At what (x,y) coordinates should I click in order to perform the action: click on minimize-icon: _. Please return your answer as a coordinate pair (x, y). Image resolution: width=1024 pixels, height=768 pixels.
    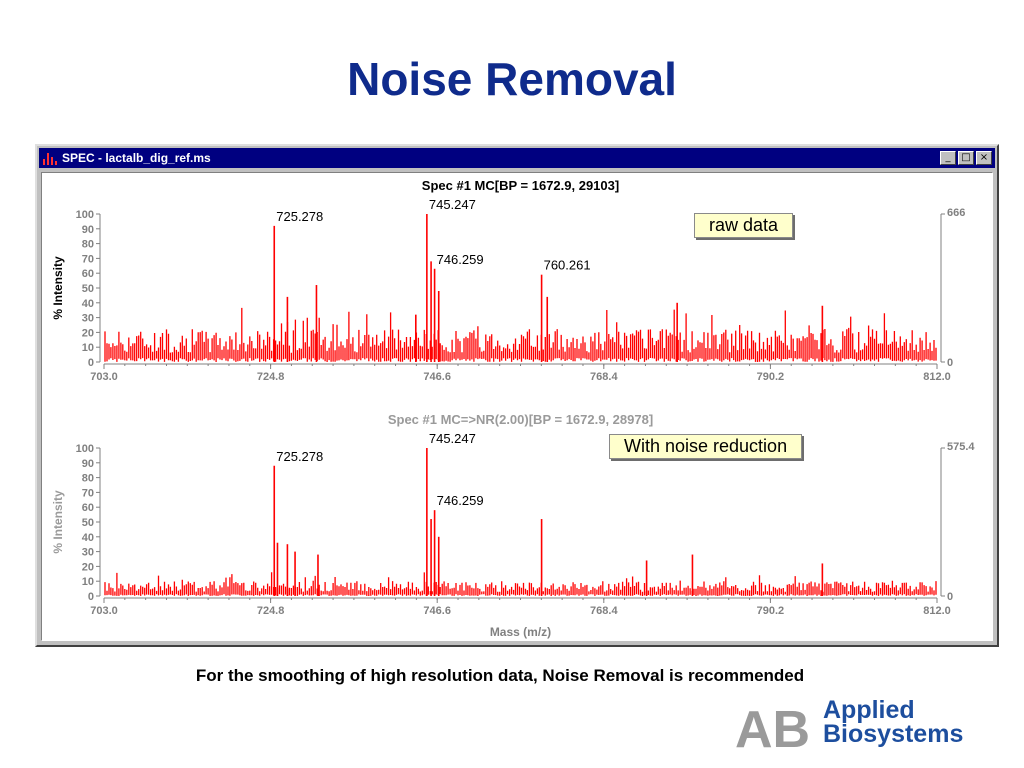
    Looking at the image, I should click on (948, 158).